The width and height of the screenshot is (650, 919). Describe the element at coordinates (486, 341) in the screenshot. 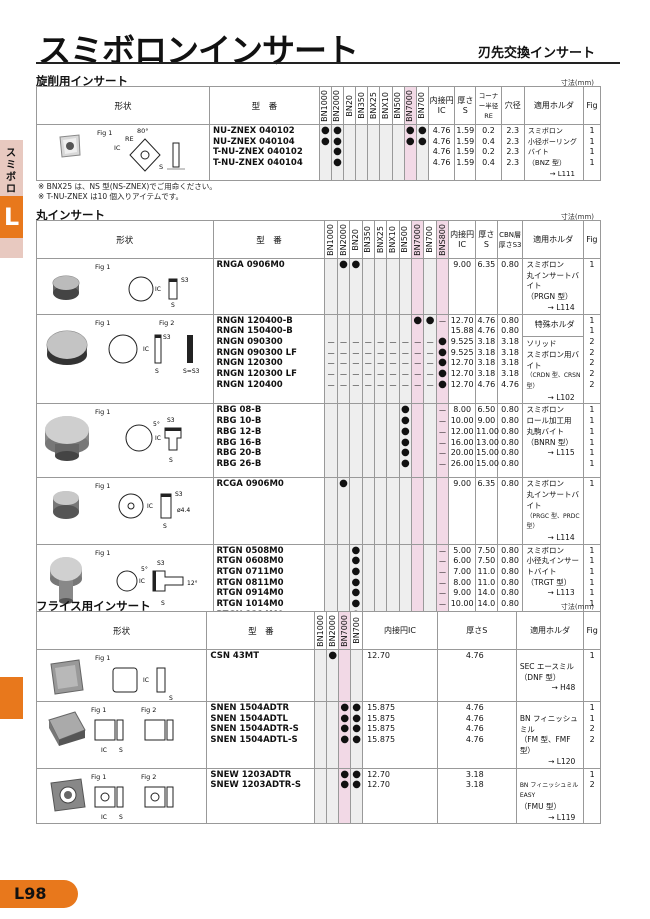

I see `s-value: 3.18` at that location.